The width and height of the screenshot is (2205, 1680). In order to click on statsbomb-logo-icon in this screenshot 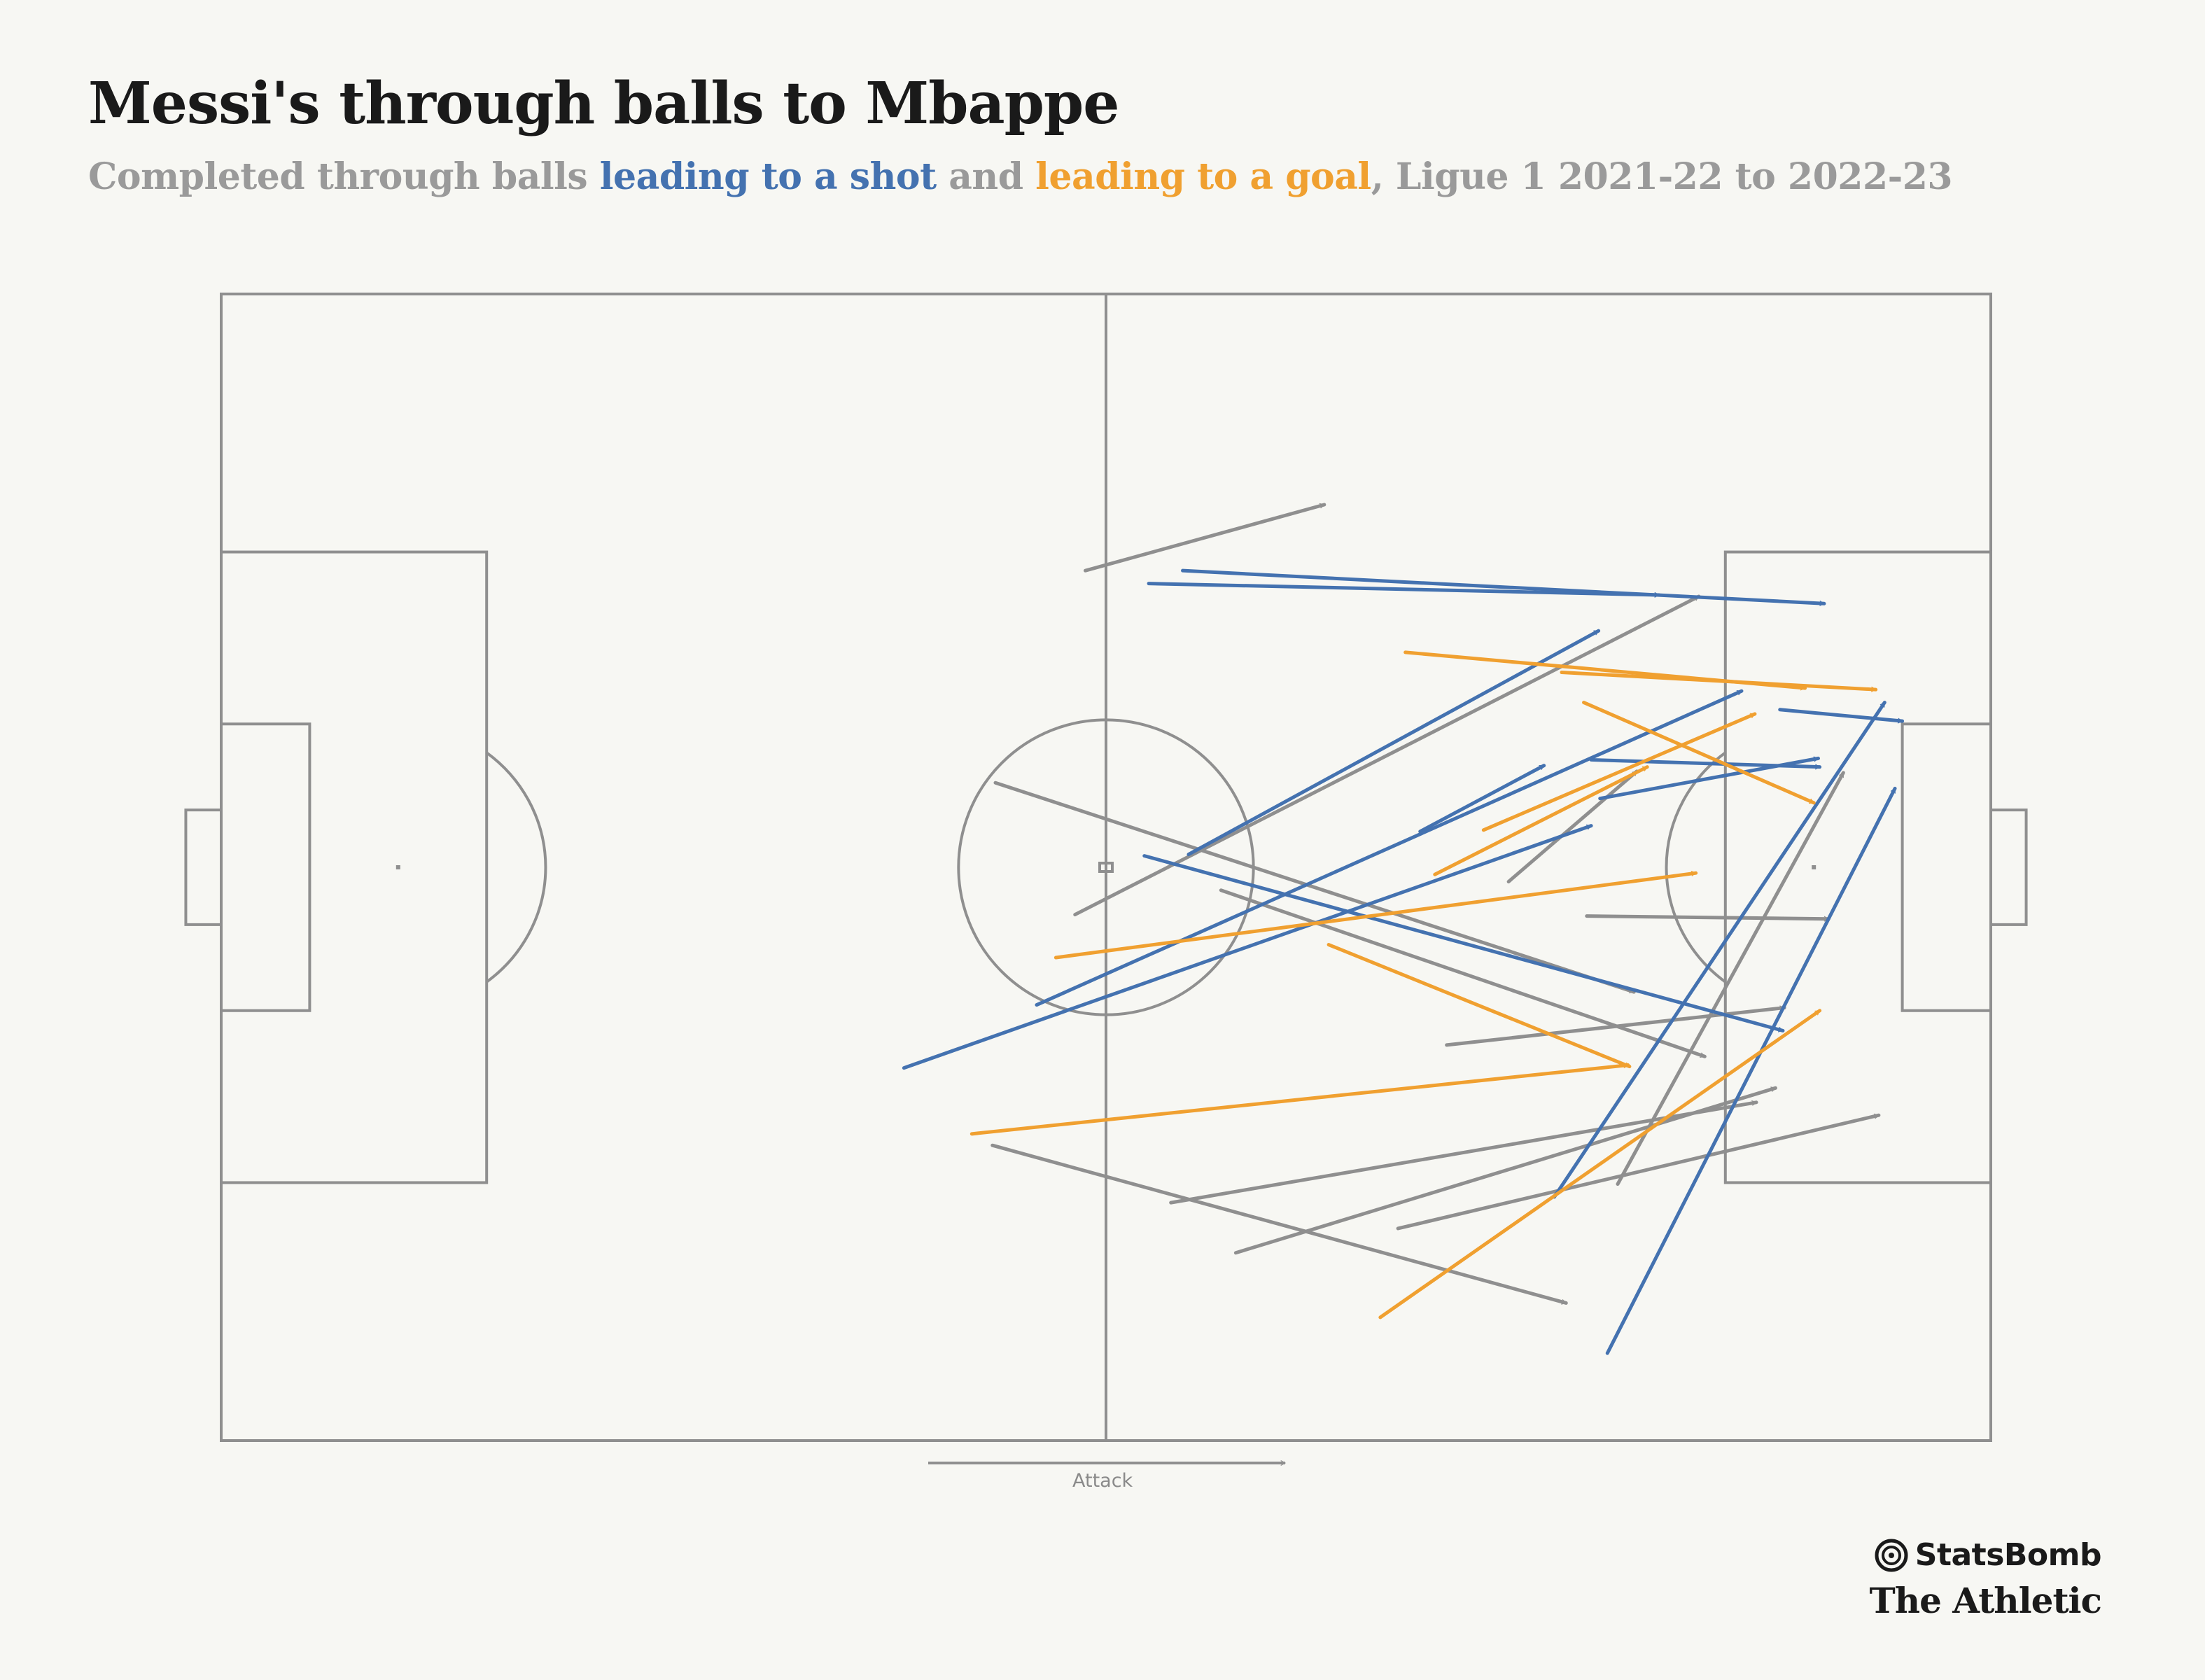, I will do `click(1891, 1555)`.